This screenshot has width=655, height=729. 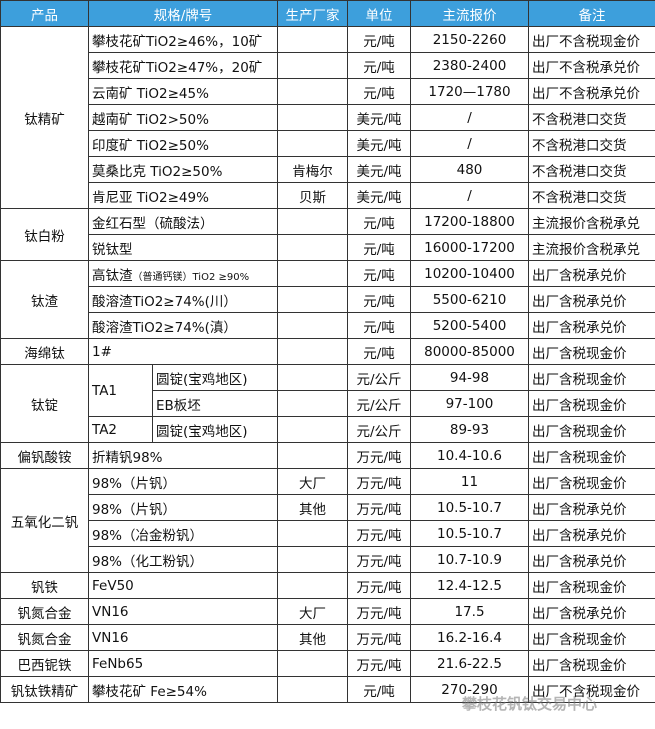 What do you see at coordinates (469, 585) in the screenshot?
I see `price-cell: 12.4-12.5` at bounding box center [469, 585].